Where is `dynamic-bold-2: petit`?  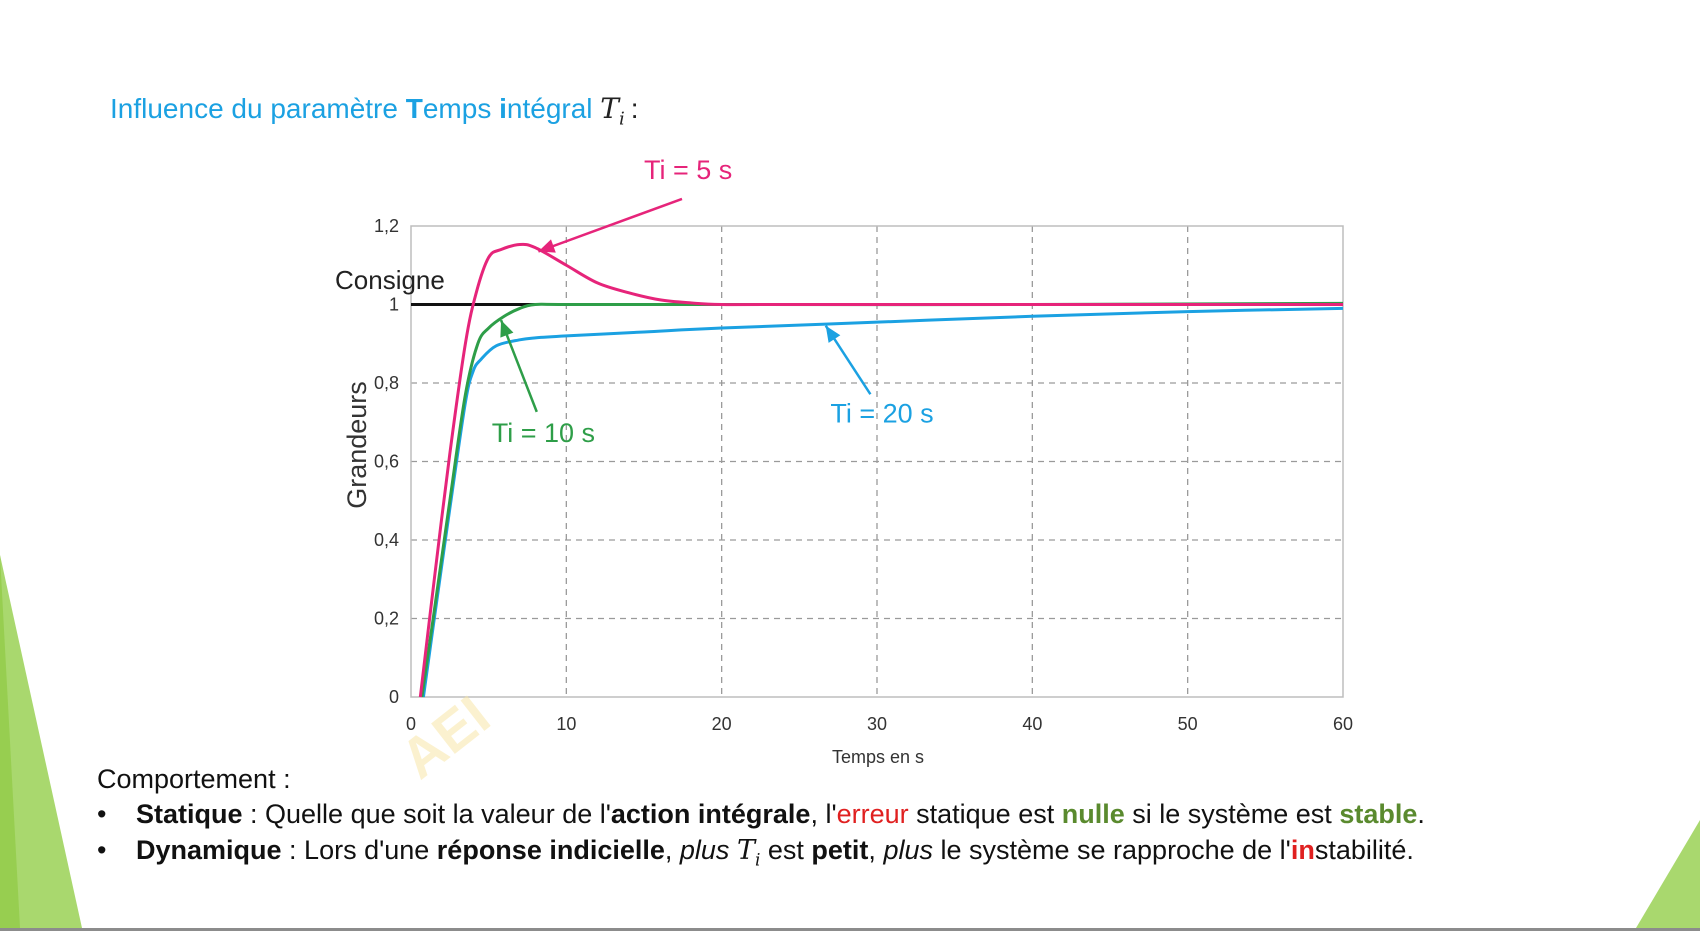 dynamic-bold-2: petit is located at coordinates (840, 850).